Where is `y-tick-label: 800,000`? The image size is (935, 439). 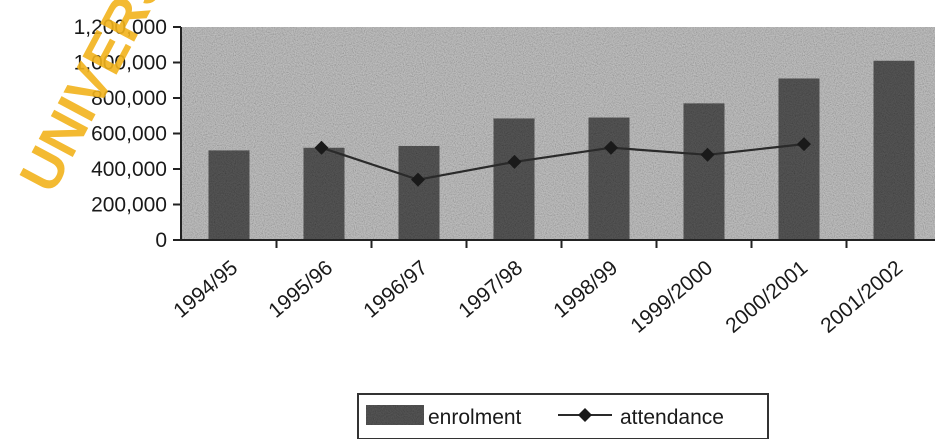
y-tick-label: 800,000 is located at coordinates (129, 98).